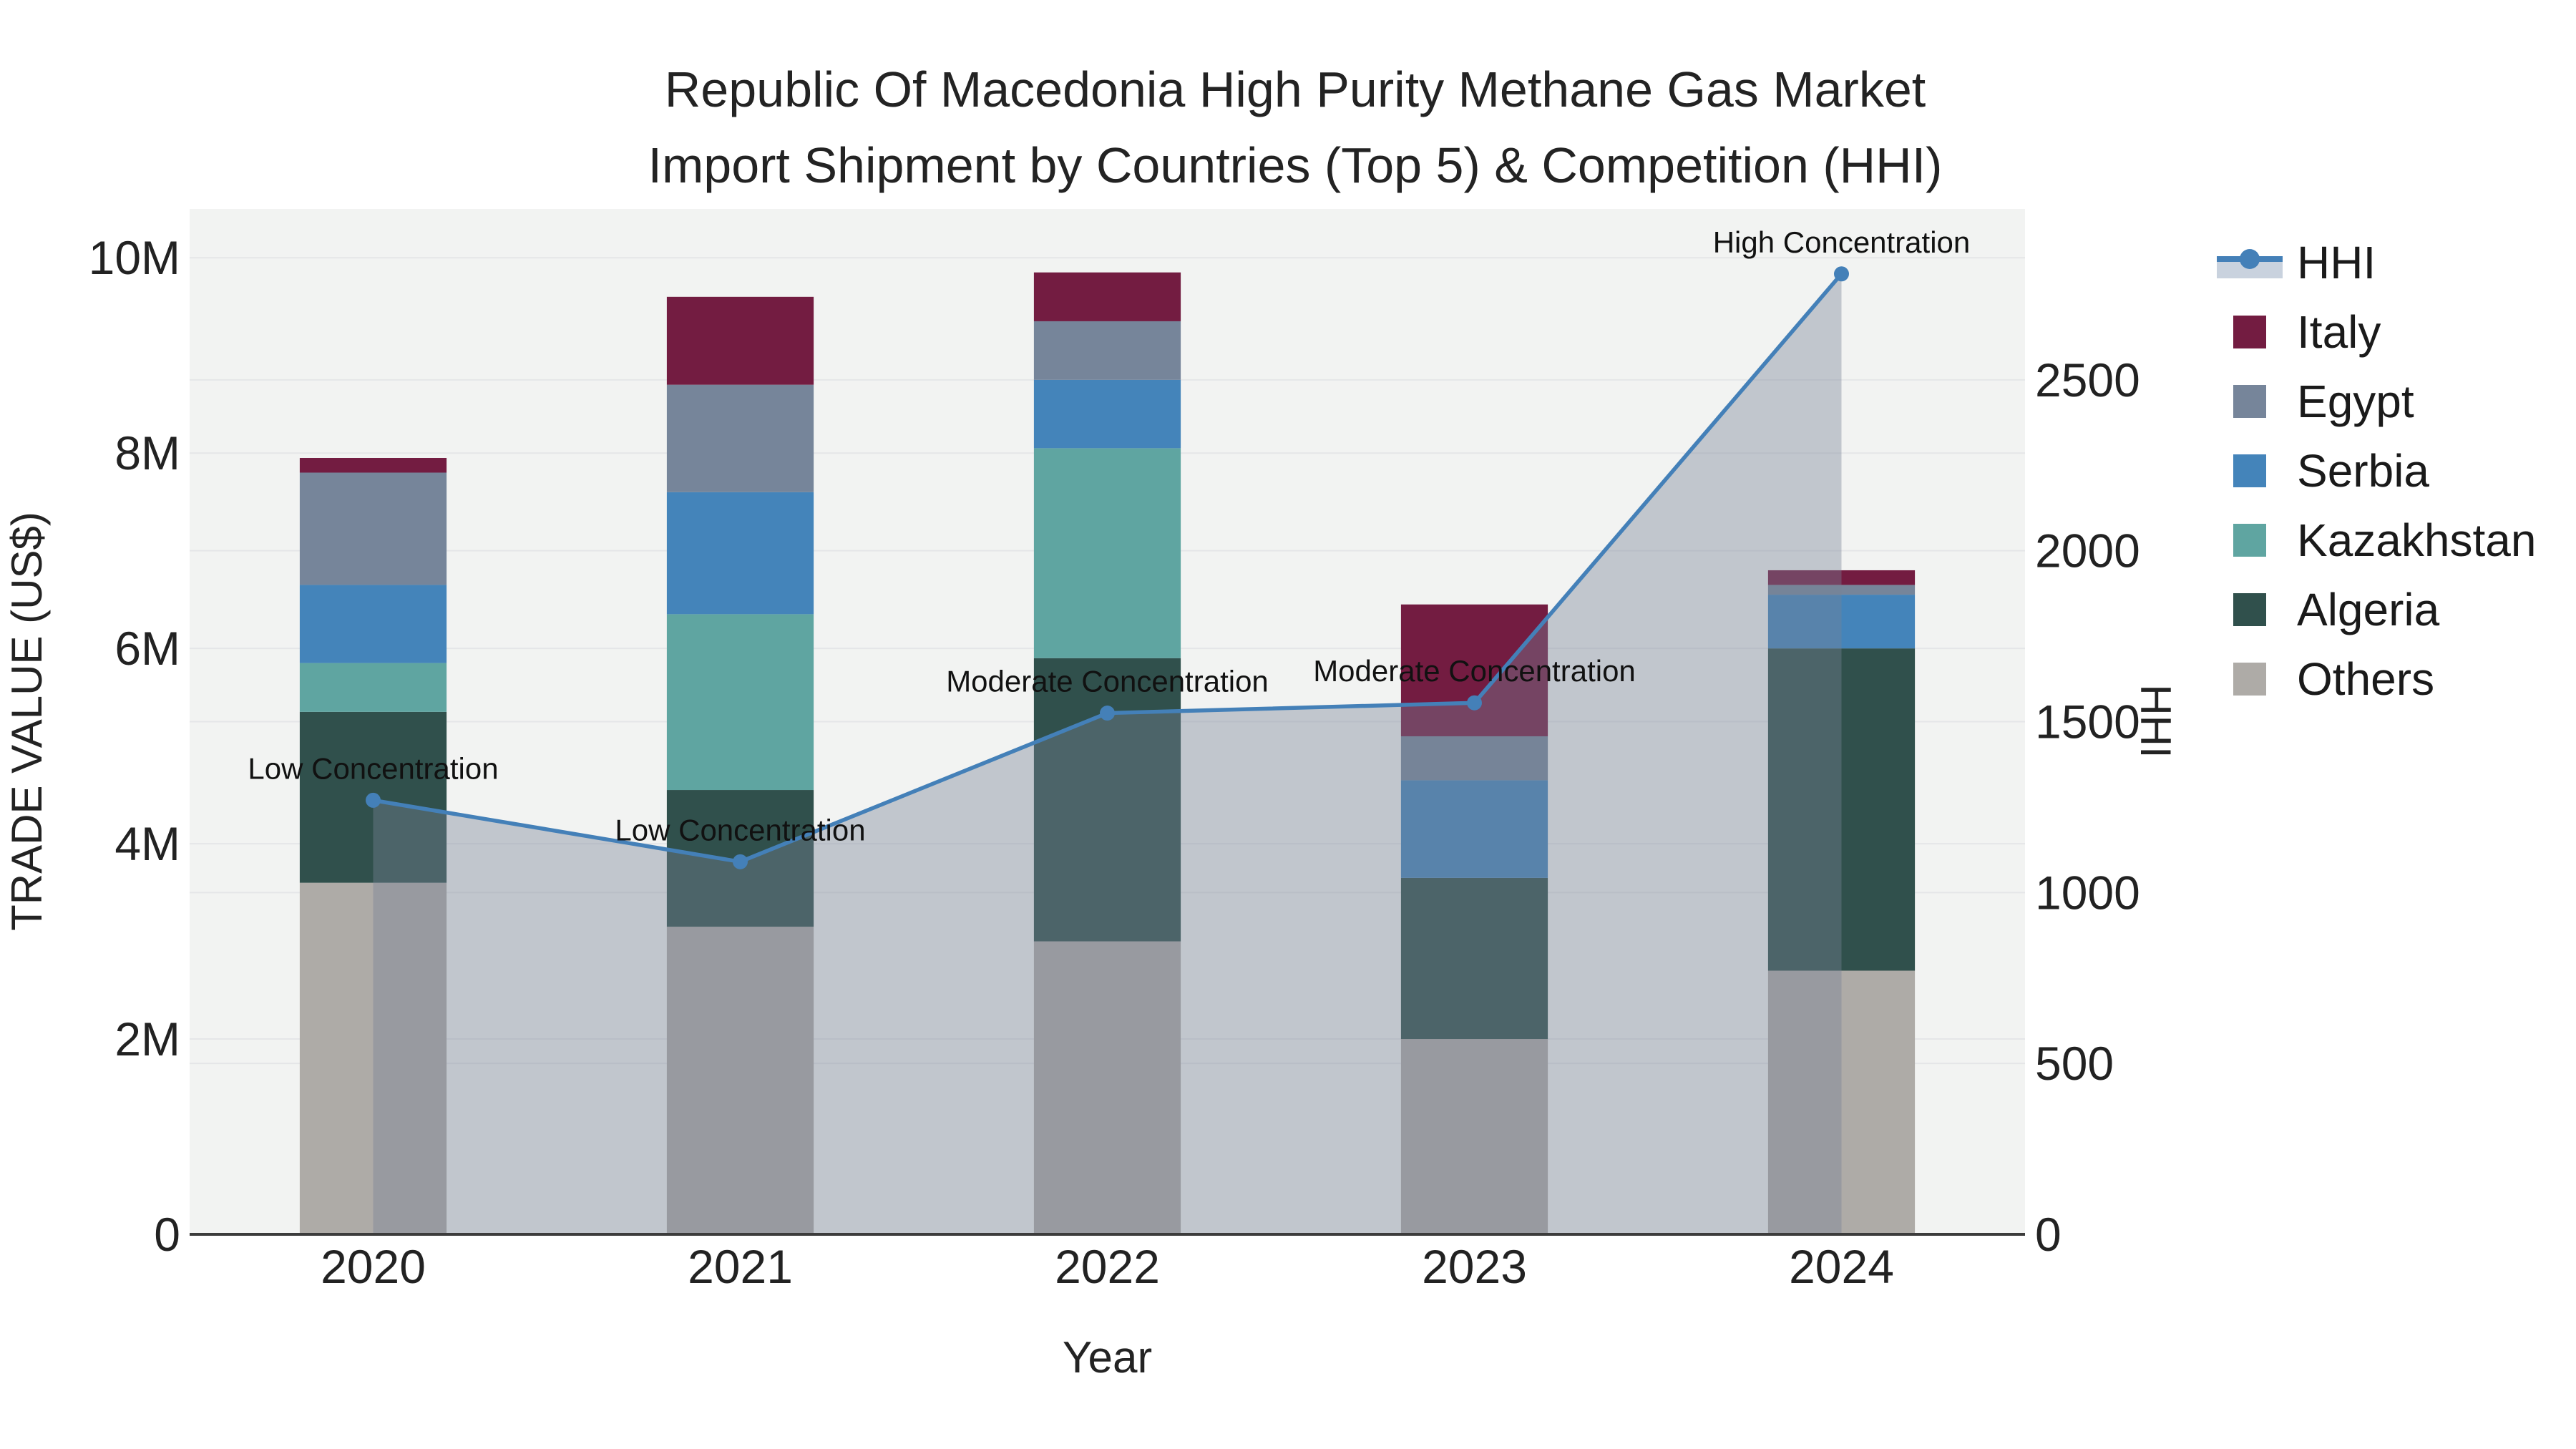  I want to click on legend-item-hhi: HHI, so click(2376, 262).